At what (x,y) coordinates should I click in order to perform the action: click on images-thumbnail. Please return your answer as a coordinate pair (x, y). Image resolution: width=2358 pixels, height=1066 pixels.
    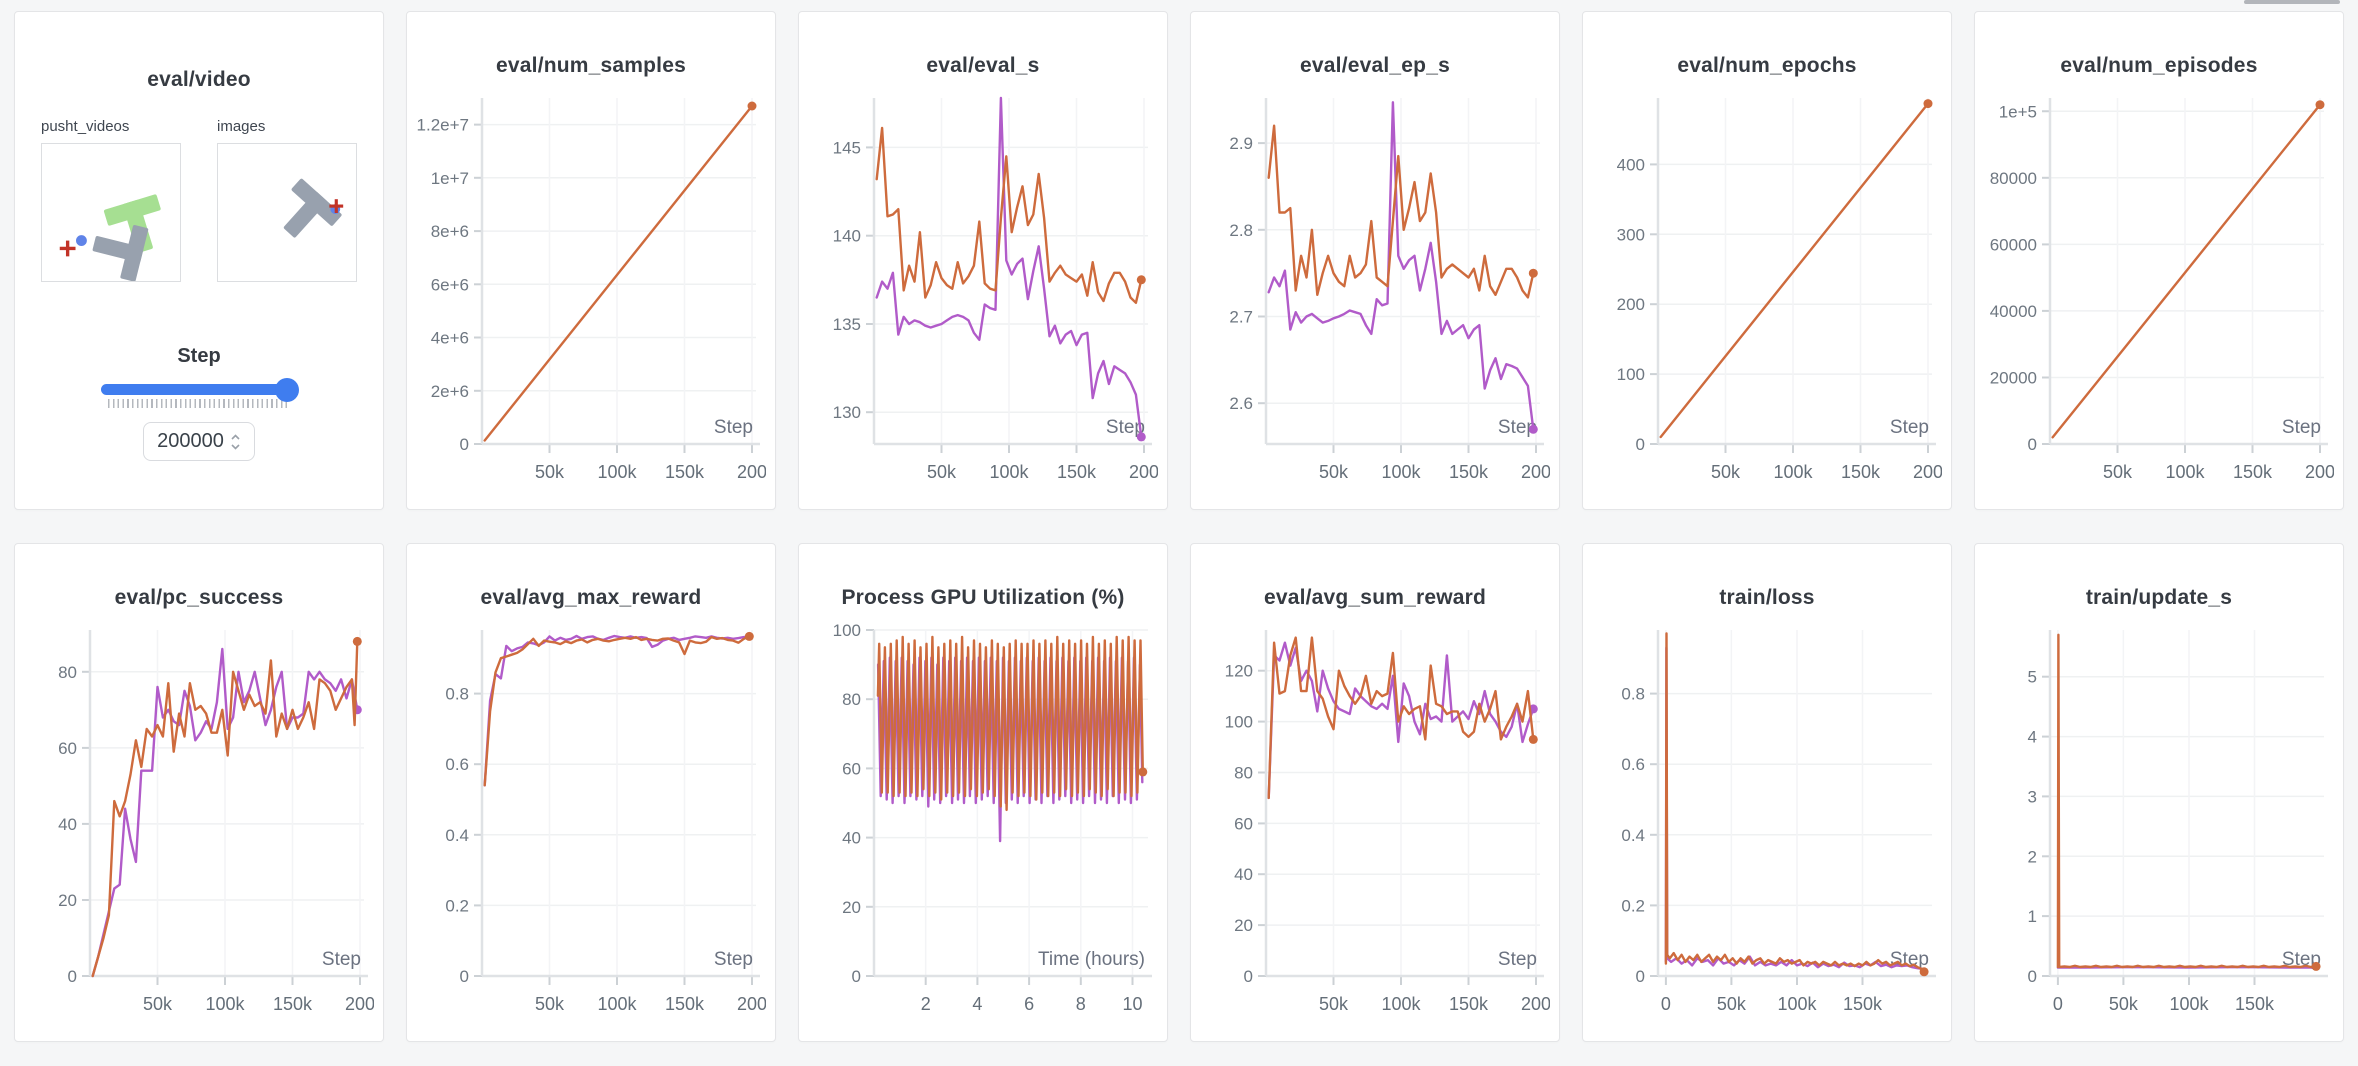
    Looking at the image, I should click on (287, 212).